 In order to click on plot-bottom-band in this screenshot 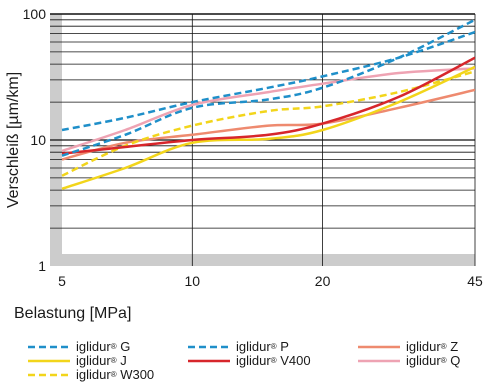, I will do `click(262, 260)`.